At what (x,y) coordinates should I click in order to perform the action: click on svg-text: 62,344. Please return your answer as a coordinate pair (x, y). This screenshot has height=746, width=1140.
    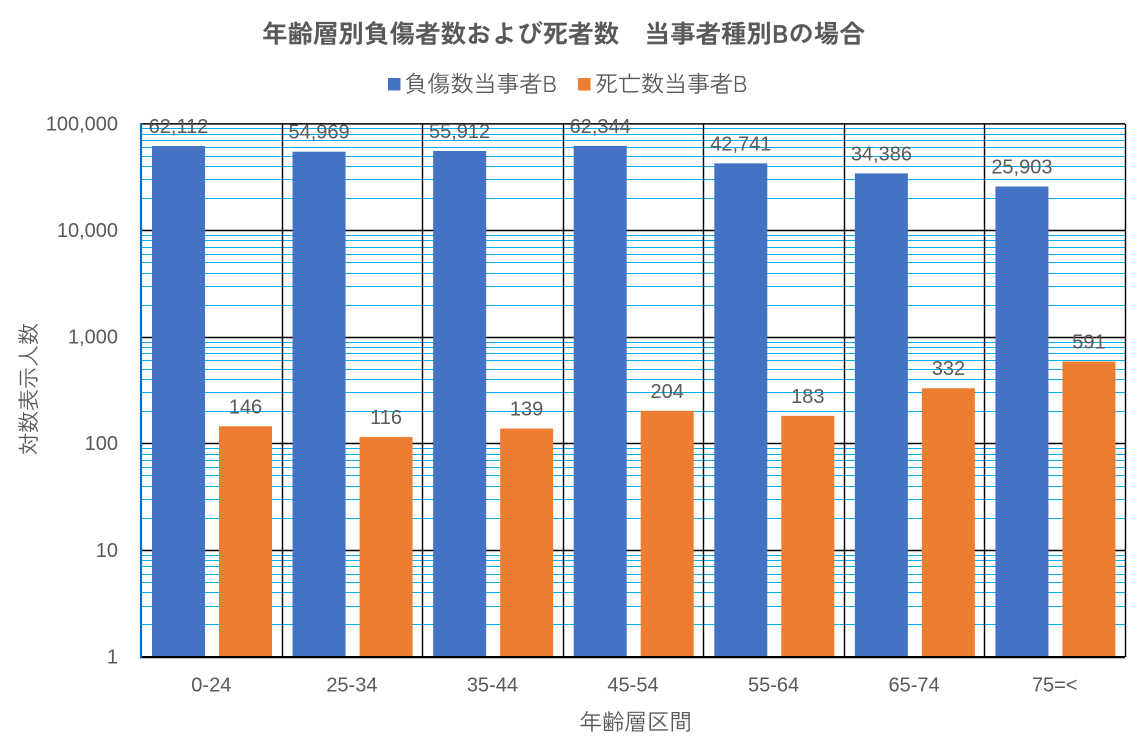
    Looking at the image, I should click on (600, 127).